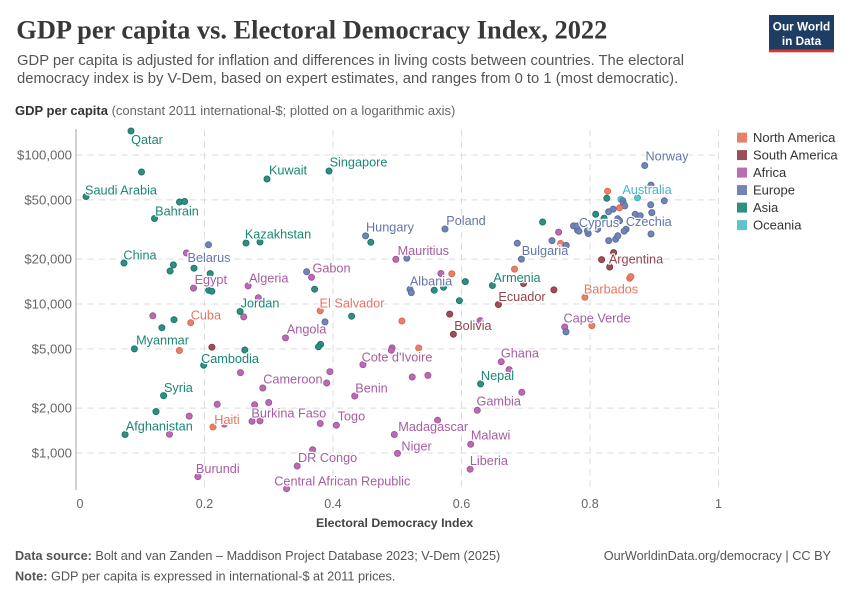  Describe the element at coordinates (159, 426) in the screenshot. I see `svg-text: Afghanistan` at that location.